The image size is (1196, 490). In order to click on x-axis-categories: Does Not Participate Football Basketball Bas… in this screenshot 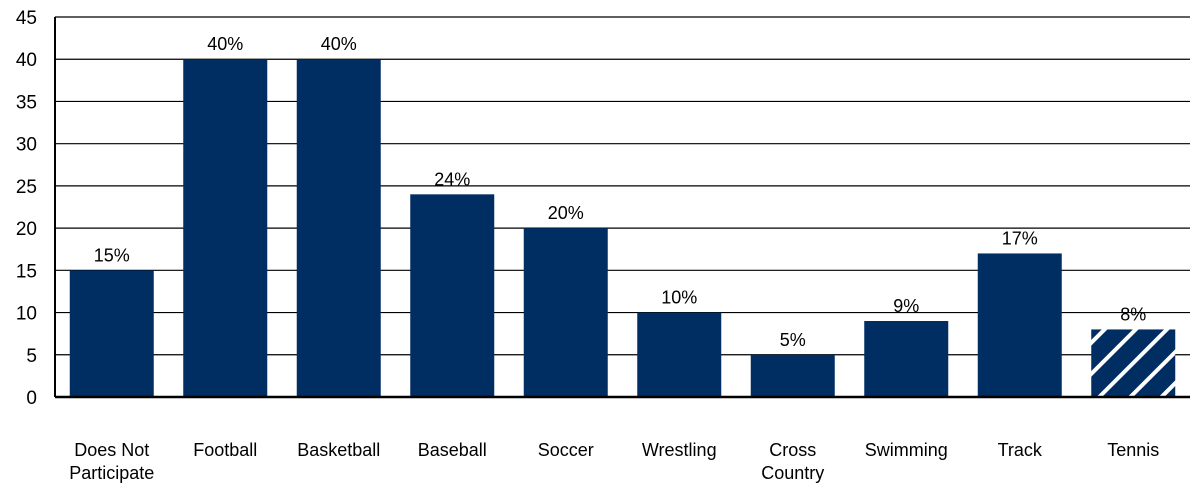, I will do `click(614, 461)`.